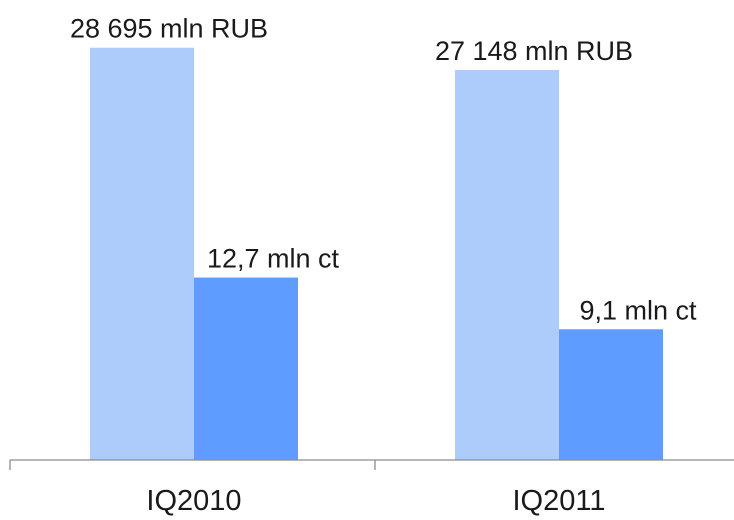  I want to click on data-label: 27 148 mln RUB, so click(534, 51).